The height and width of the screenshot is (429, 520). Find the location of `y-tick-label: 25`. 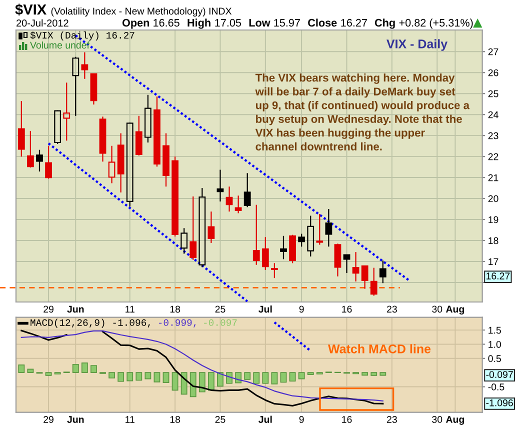

y-tick-label: 25 is located at coordinates (493, 94).